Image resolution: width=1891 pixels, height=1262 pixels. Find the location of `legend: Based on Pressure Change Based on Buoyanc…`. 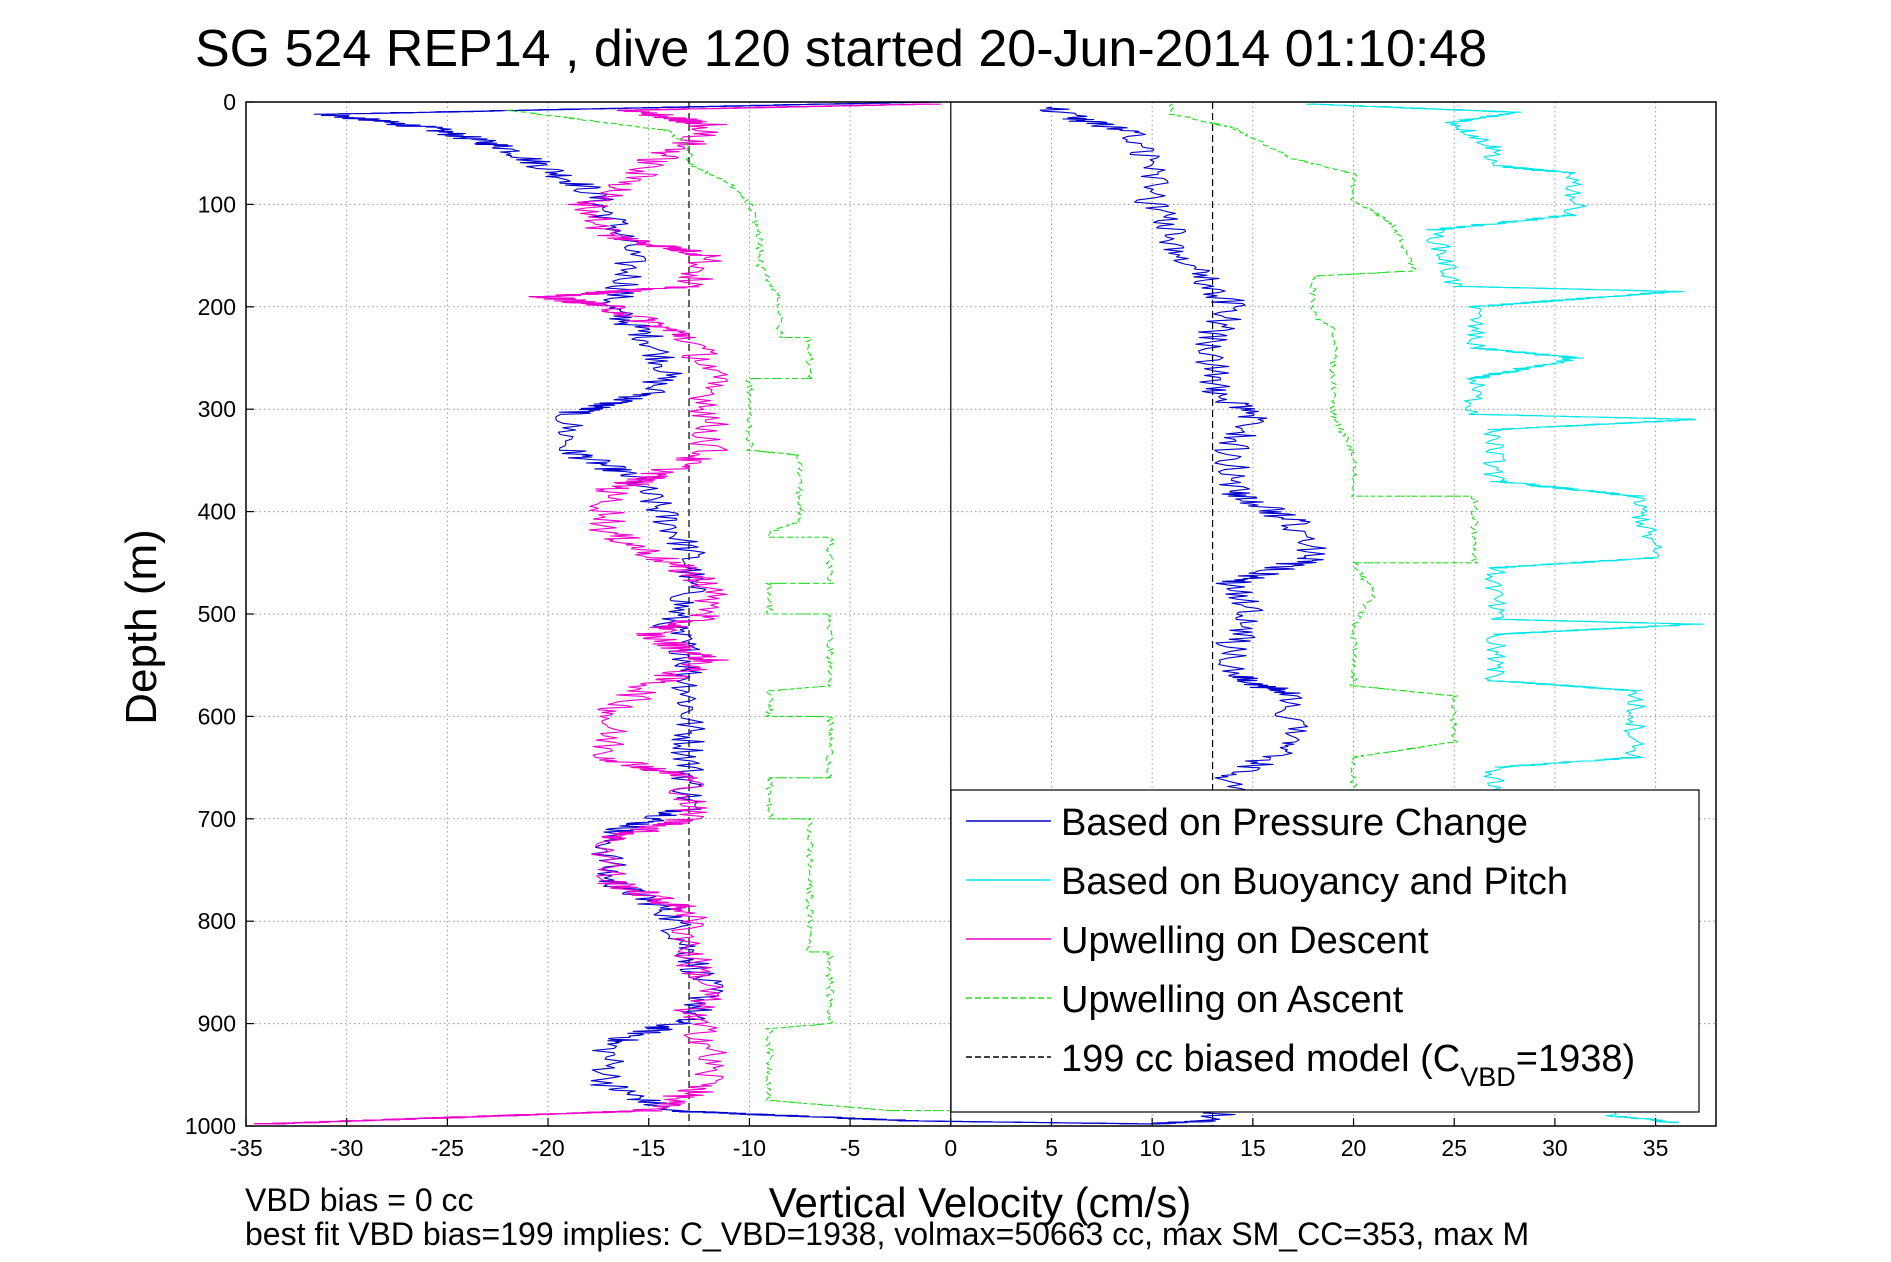

legend: Based on Pressure Change Based on Buoyanc… is located at coordinates (1325, 951).